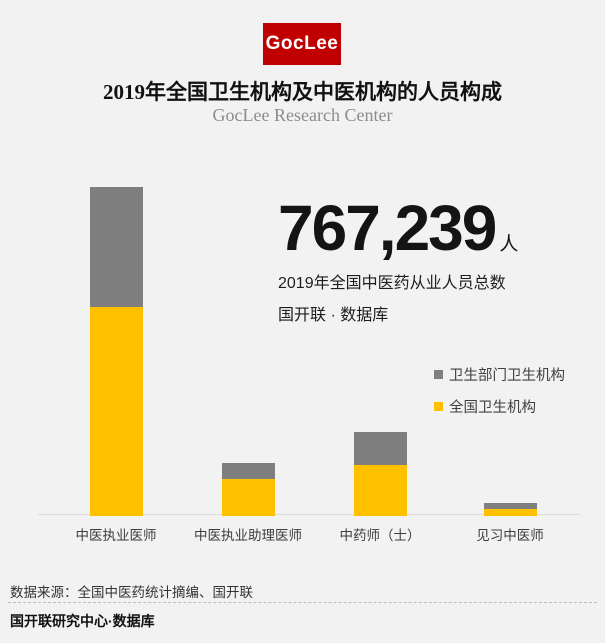  Describe the element at coordinates (302, 92) in the screenshot. I see `chart-title: 2019年全国卫生机构及中医机构的人员构成` at that location.